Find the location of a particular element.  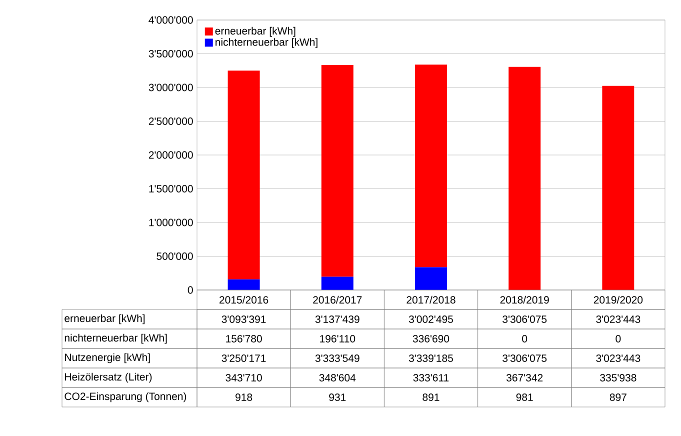

x-tick-label: 2017/2018 is located at coordinates (431, 300).